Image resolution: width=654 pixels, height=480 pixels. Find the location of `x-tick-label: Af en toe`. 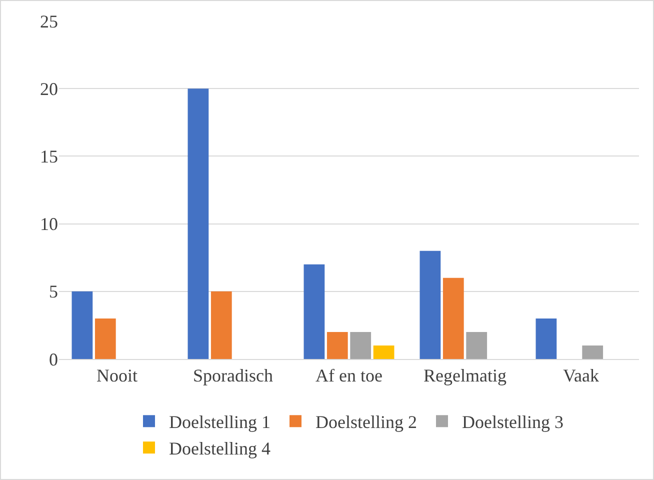

x-tick-label: Af en toe is located at coordinates (349, 376).